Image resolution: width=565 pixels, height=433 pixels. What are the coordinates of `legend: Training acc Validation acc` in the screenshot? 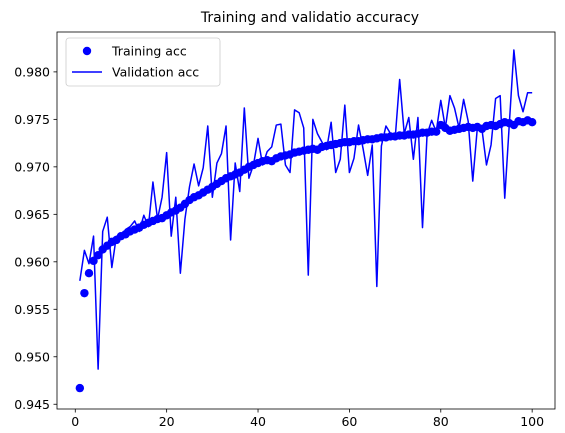 It's located at (143, 62).